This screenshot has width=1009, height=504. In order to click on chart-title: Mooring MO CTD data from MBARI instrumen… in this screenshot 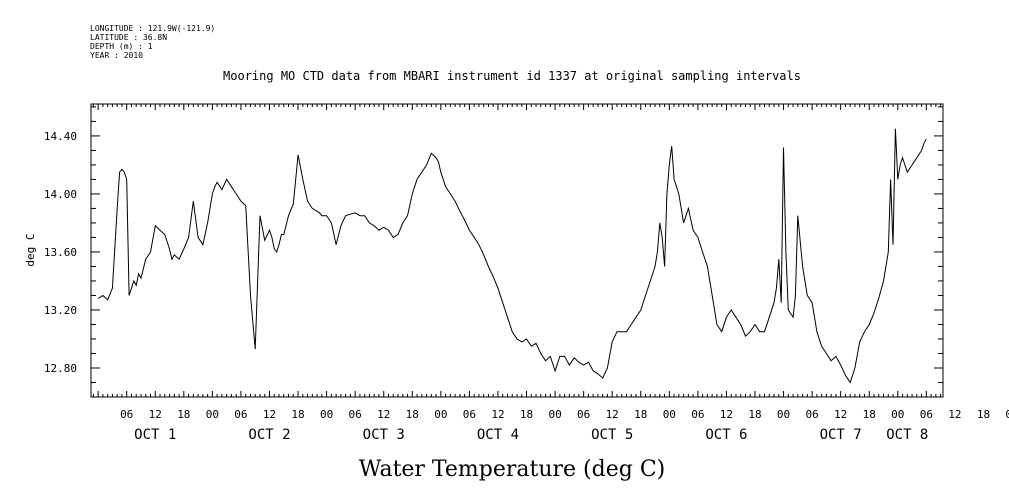, I will do `click(512, 76)`.